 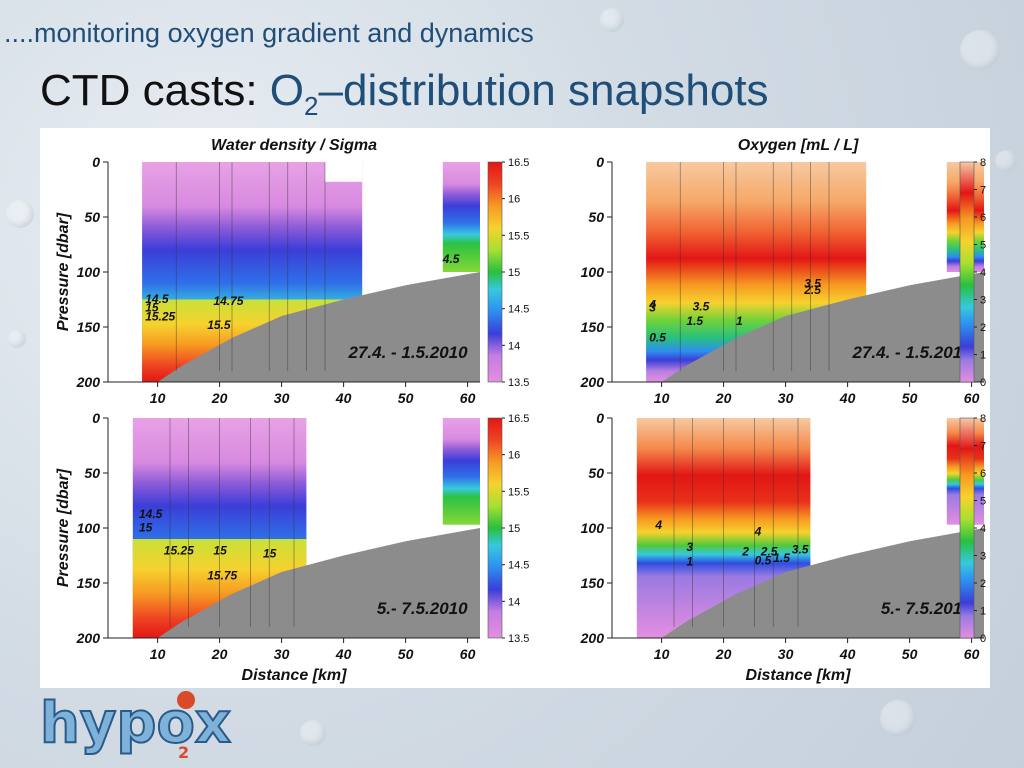 I want to click on colorbar-tick-label: 14, so click(x=514, y=346).